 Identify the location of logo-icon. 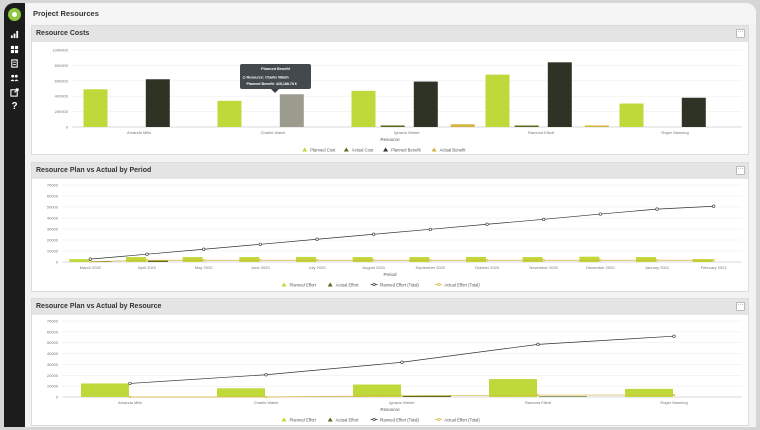
(14, 14).